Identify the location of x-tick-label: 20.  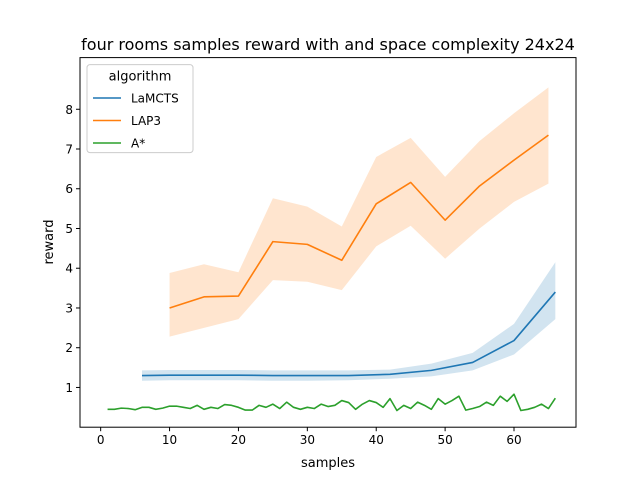
(238, 440).